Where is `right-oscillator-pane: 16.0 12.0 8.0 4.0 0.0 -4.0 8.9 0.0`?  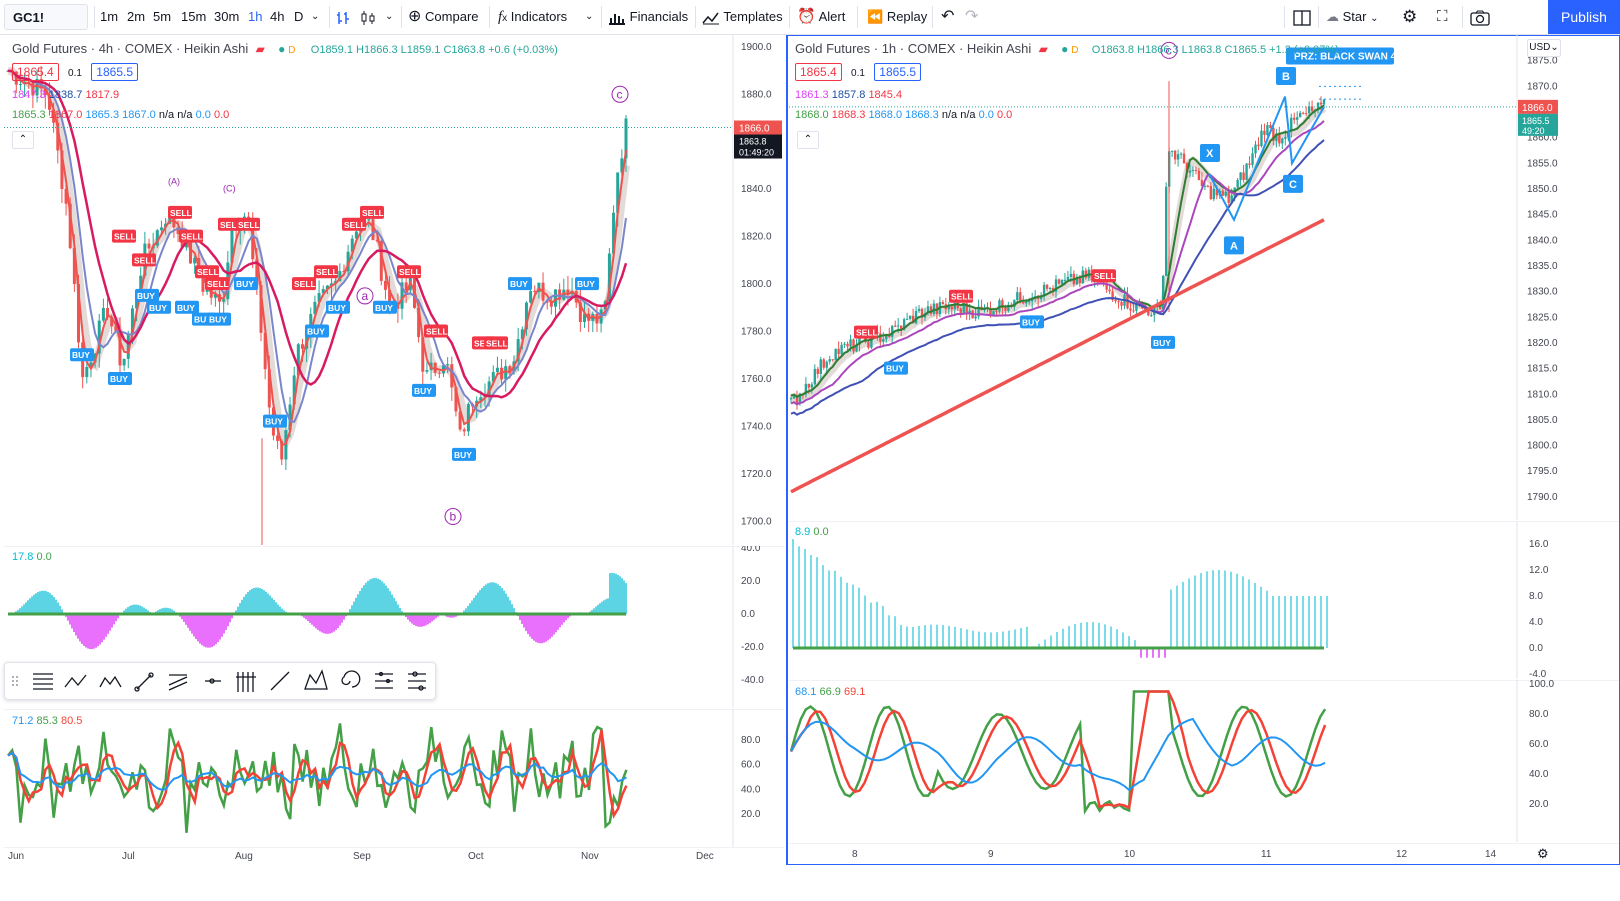 right-oscillator-pane: 16.0 12.0 8.0 4.0 0.0 -4.0 8.9 0.0 is located at coordinates (1204, 600).